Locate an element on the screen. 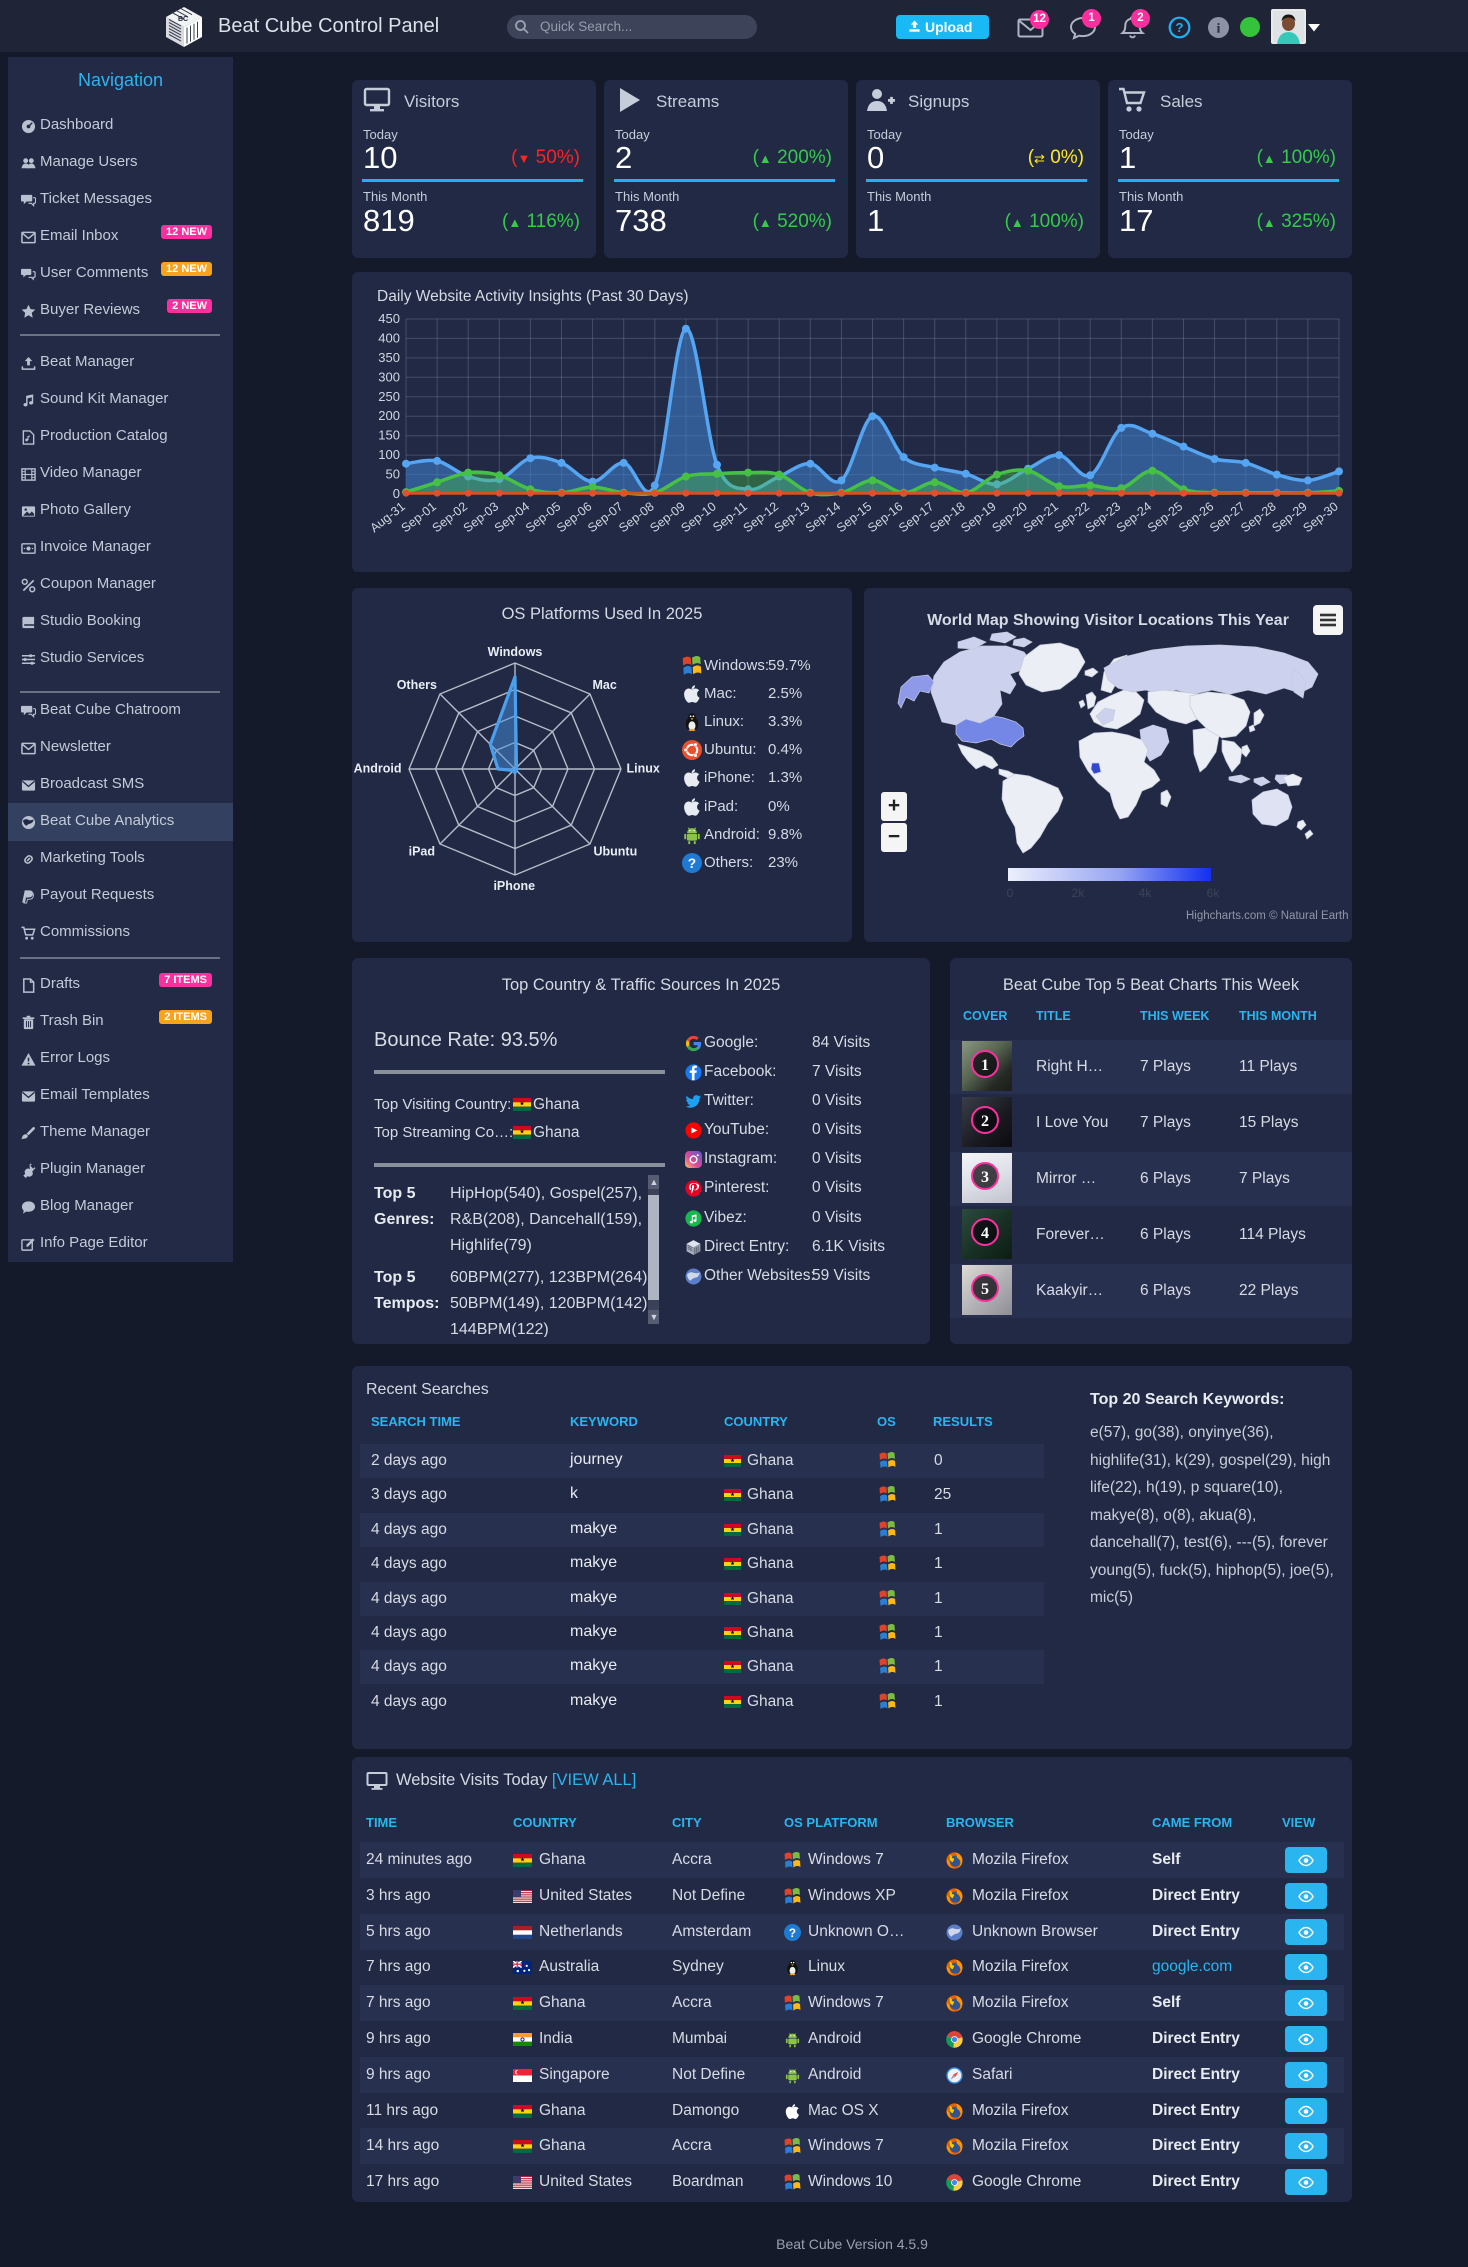 The image size is (1468, 2267). svg-text: 50 is located at coordinates (393, 474).